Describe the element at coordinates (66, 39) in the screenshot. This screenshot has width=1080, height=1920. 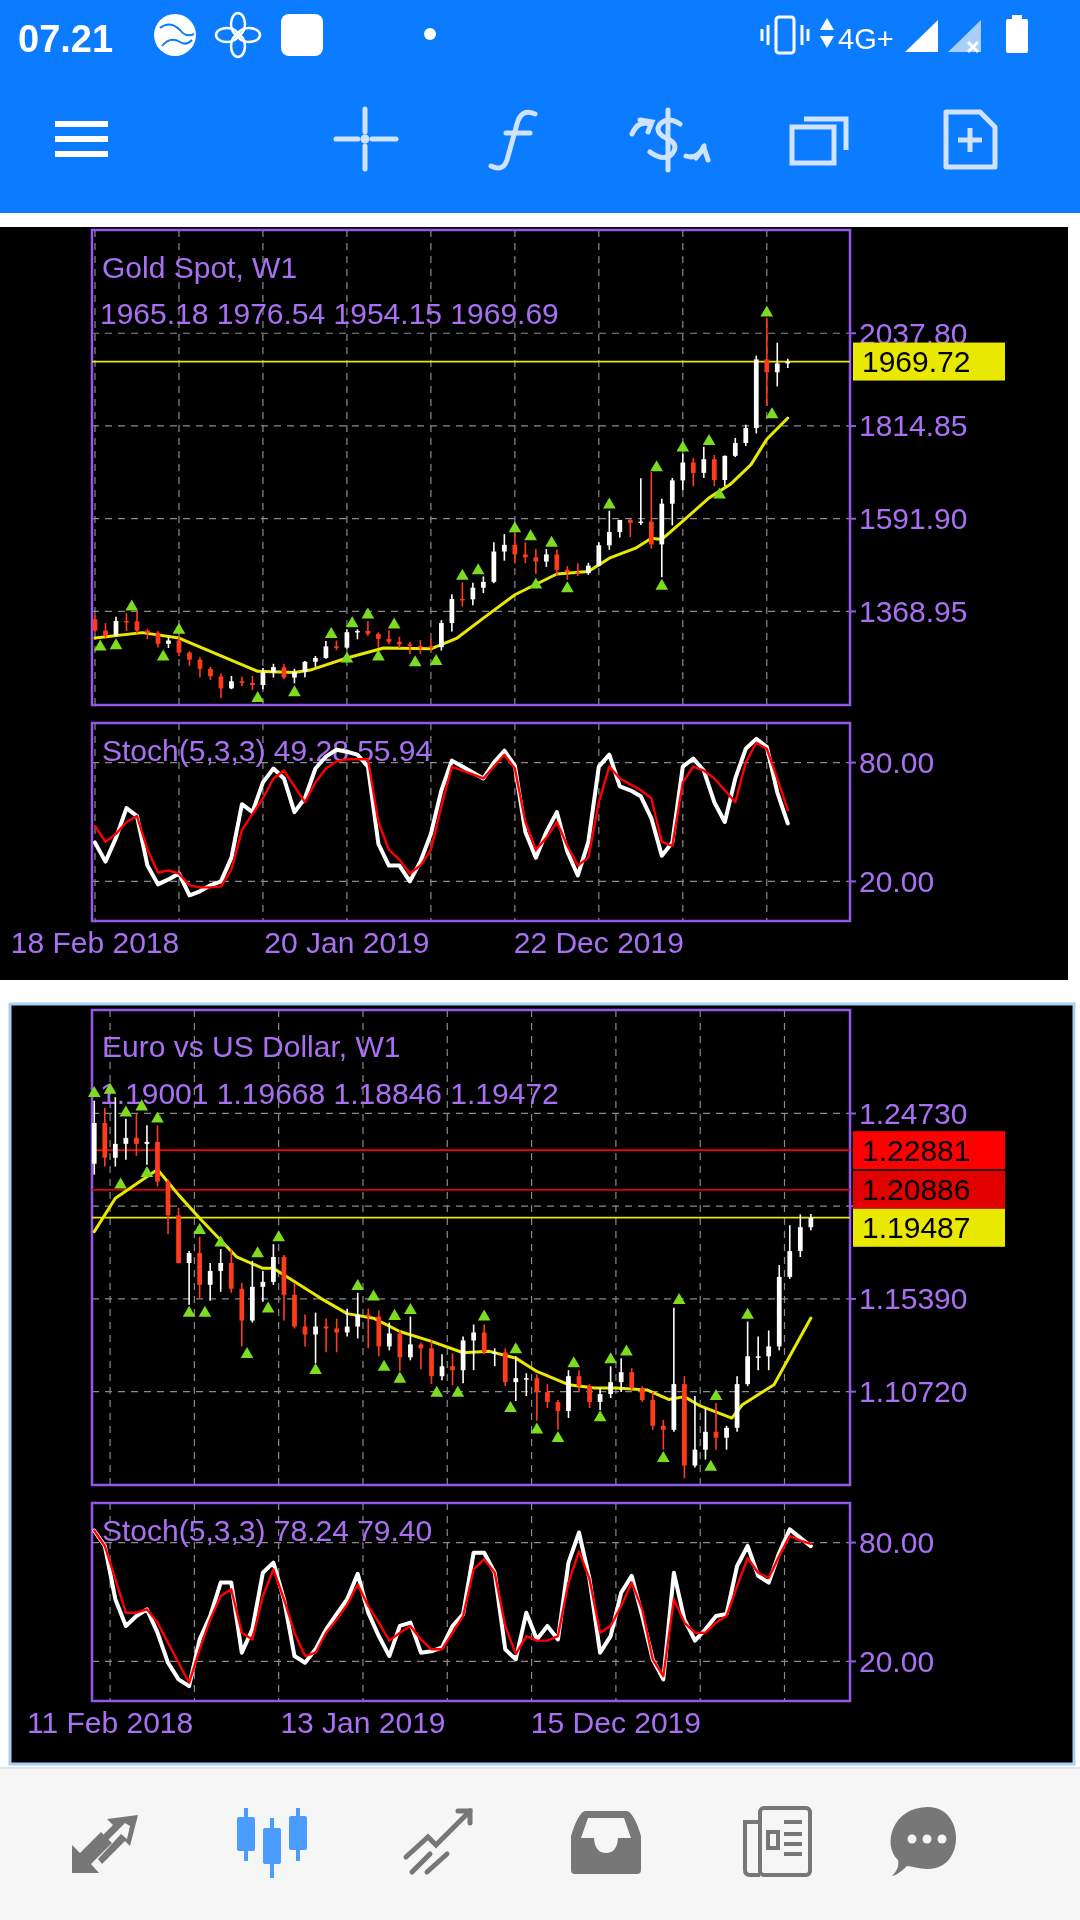
I see `text: 07.21` at that location.